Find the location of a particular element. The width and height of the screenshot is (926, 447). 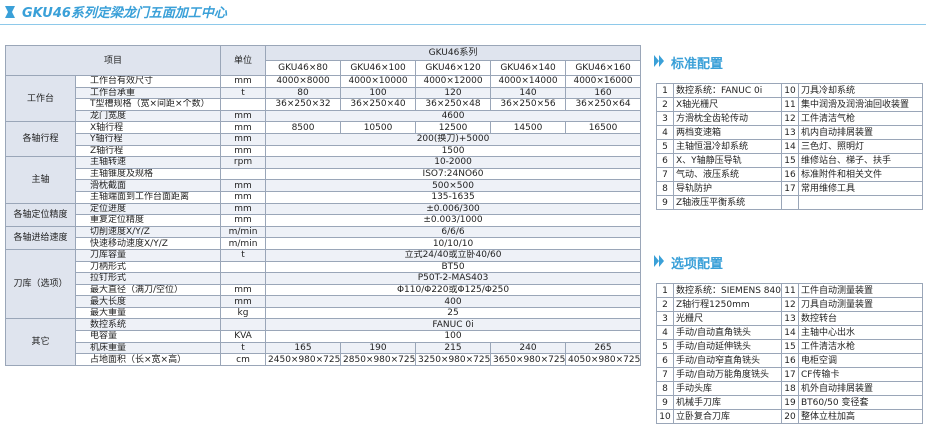

item-number: 12 is located at coordinates (790, 118).